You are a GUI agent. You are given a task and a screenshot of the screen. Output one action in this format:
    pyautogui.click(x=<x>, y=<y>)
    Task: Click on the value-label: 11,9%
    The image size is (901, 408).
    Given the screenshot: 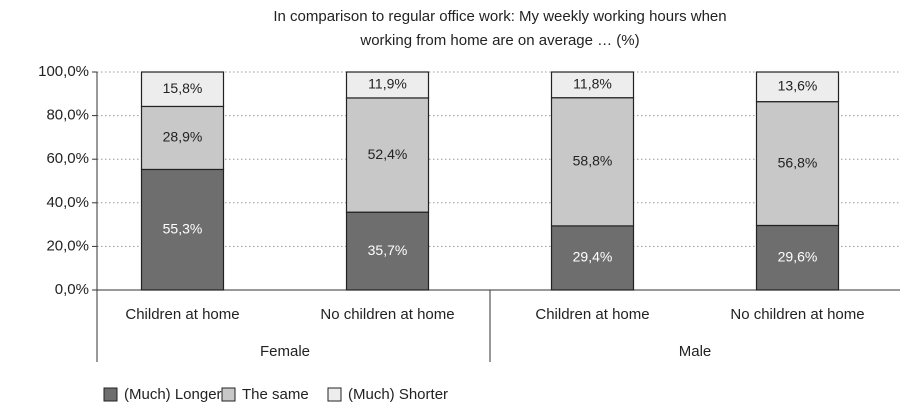 What is the action you would take?
    pyautogui.click(x=387, y=84)
    